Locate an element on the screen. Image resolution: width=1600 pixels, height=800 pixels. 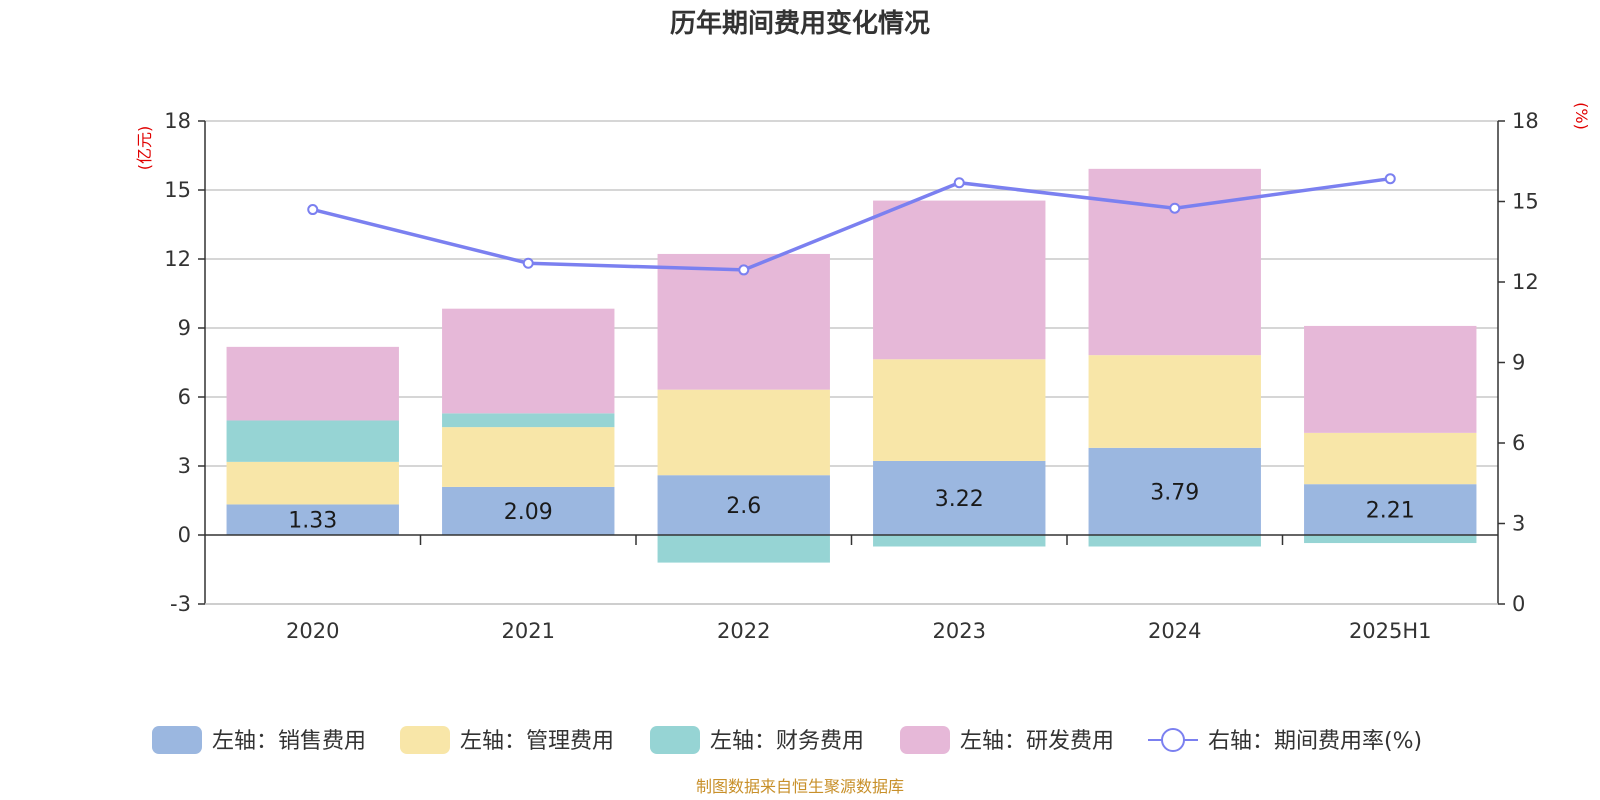
legend-item: 右轴：期间费用率(%) is located at coordinates (1285, 741).